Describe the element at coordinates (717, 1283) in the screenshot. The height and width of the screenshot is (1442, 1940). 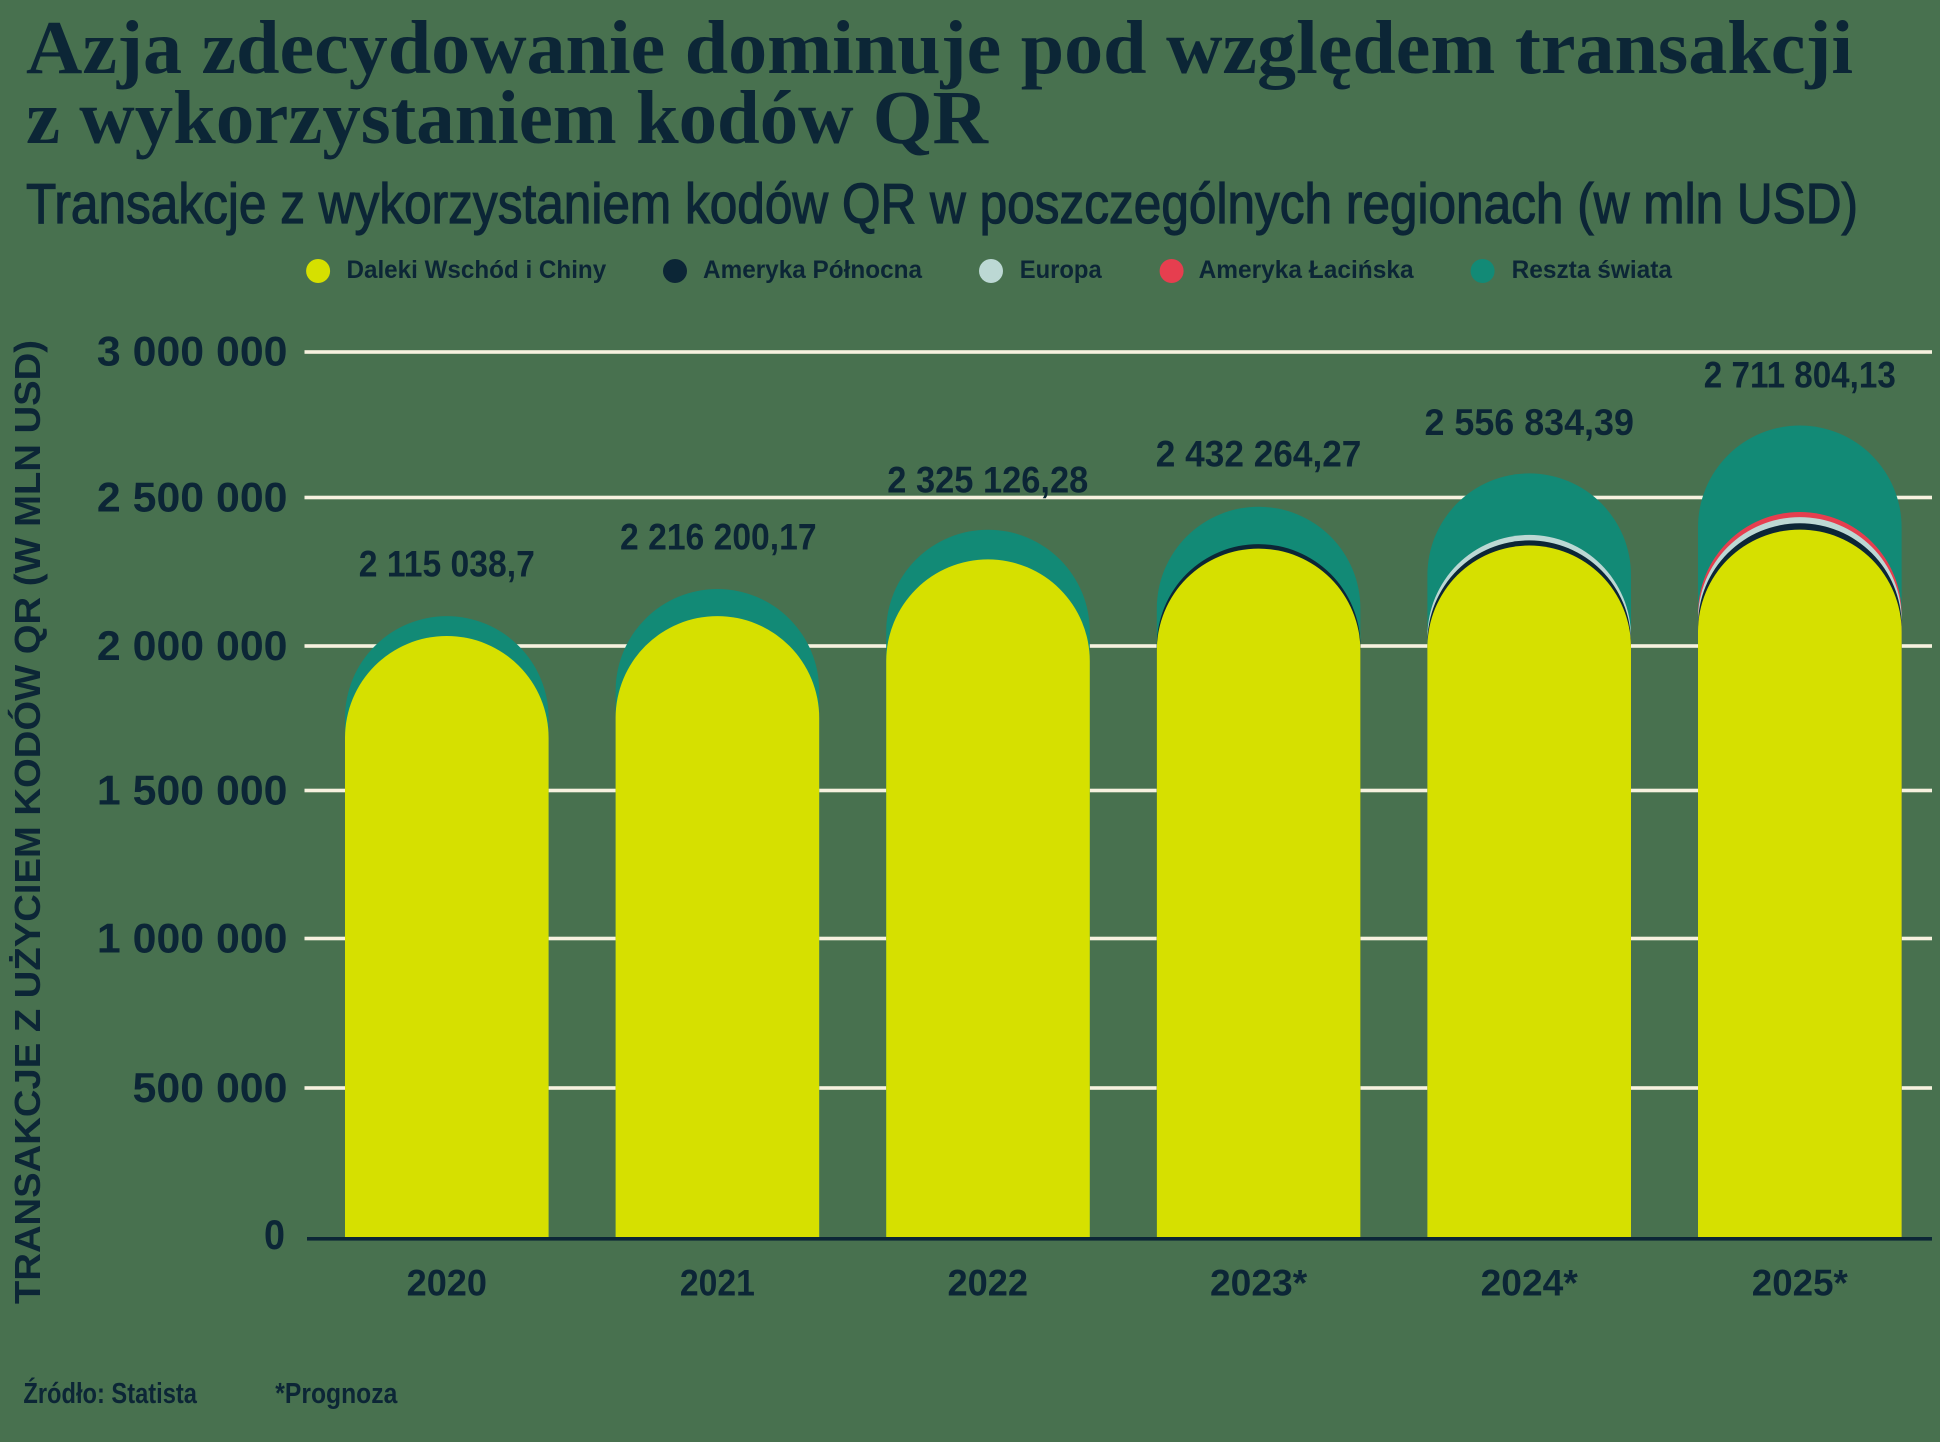
I see `svg-text: 2021` at that location.